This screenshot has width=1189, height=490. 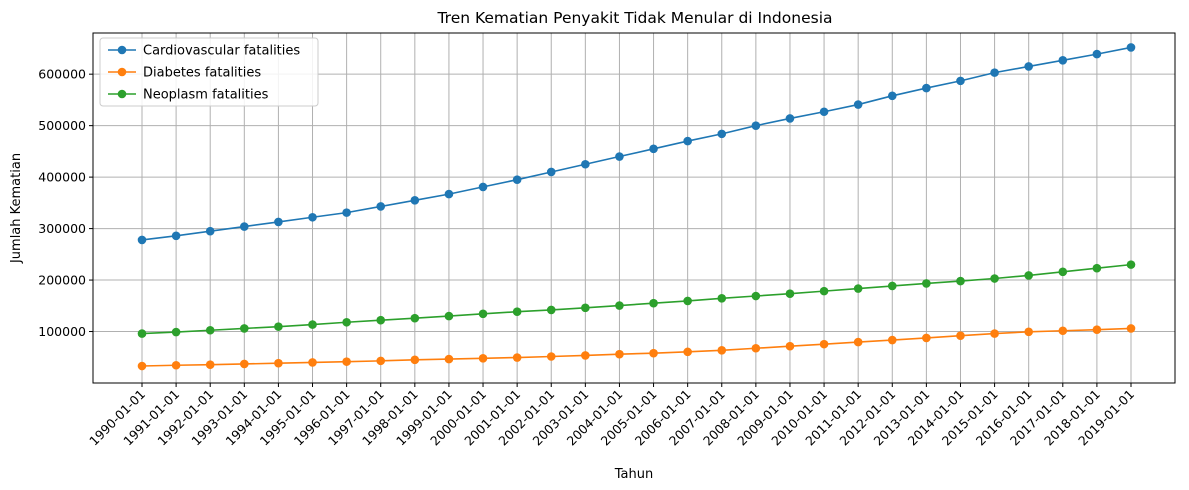 What do you see at coordinates (202, 73) in the screenshot?
I see `legend-label: Diabetes fatalities` at bounding box center [202, 73].